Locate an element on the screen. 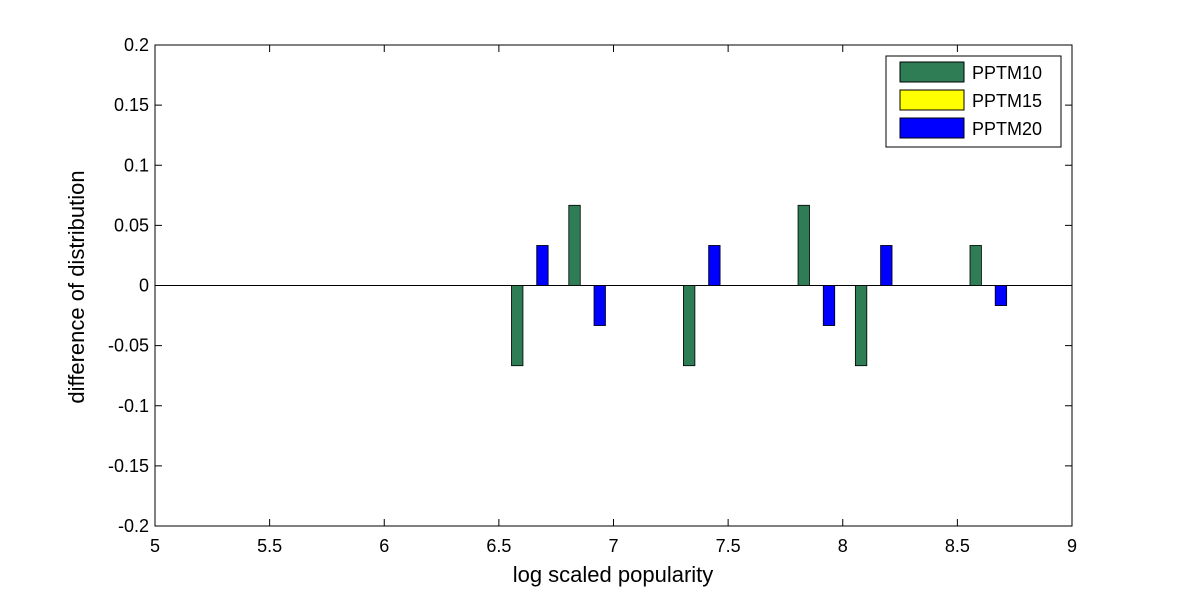  y-tick-label: -0.15 is located at coordinates (128, 466).